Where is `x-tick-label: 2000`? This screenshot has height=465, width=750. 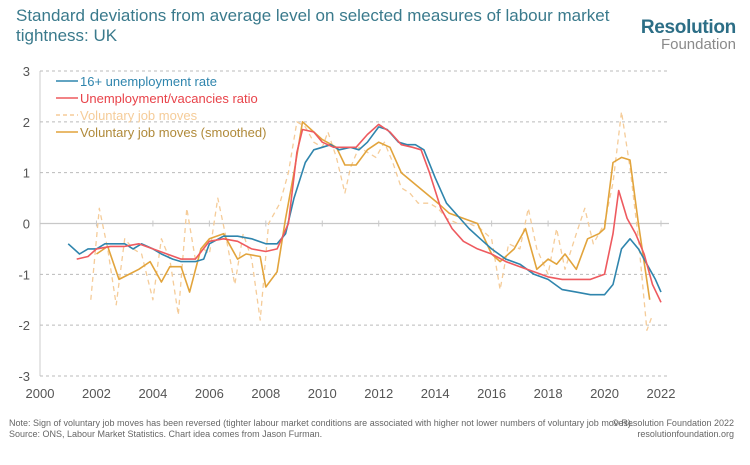
x-tick-label: 2000 is located at coordinates (40, 393).